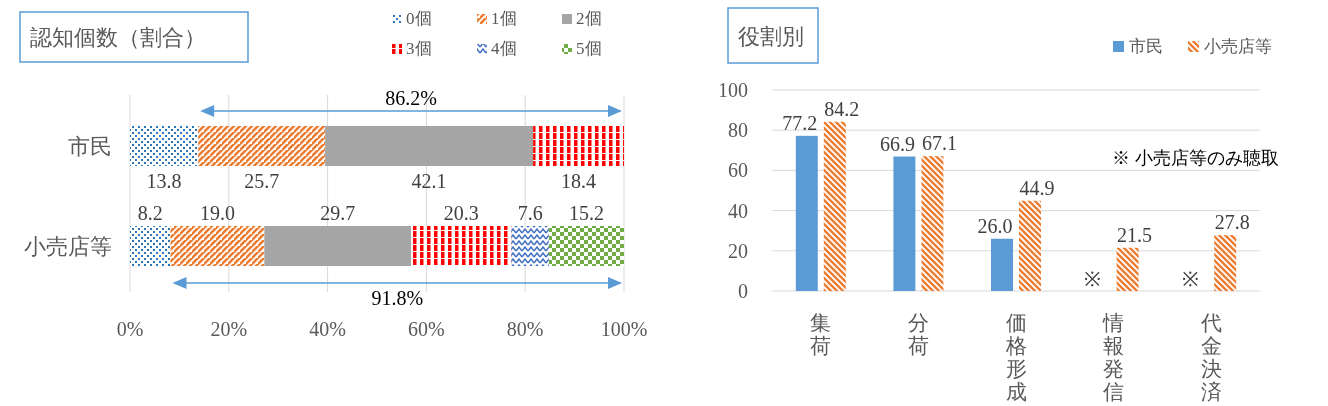 The width and height of the screenshot is (1328, 406). Describe the element at coordinates (164, 181) in the screenshot. I see `data-label: 13.8` at that location.